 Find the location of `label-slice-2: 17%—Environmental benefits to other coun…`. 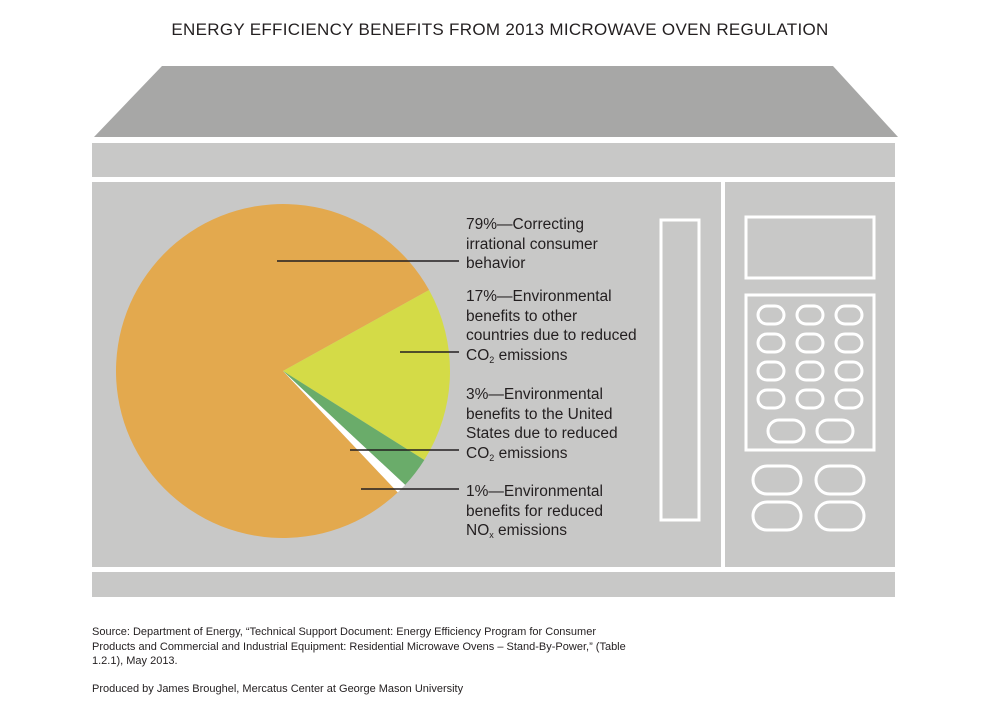

label-slice-2: 17%—Environmental benefits to other coun… is located at coordinates (551, 326).